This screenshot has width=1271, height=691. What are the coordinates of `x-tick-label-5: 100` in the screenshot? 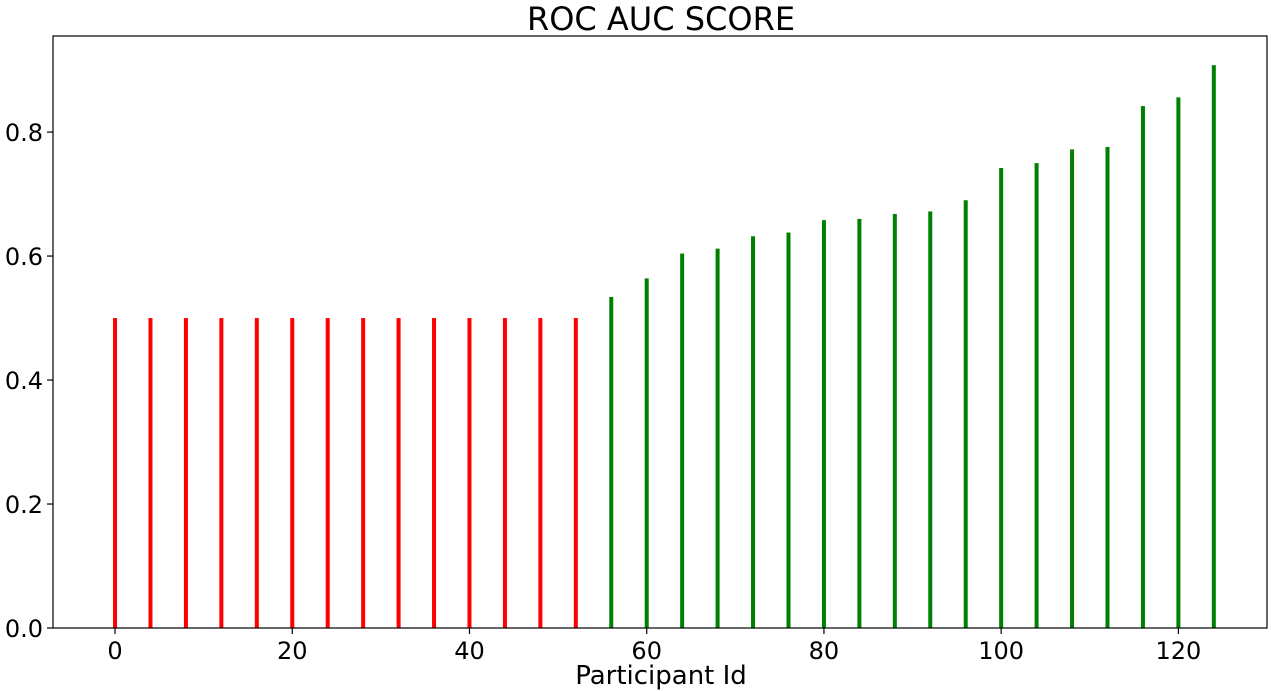 It's located at (1001, 651).